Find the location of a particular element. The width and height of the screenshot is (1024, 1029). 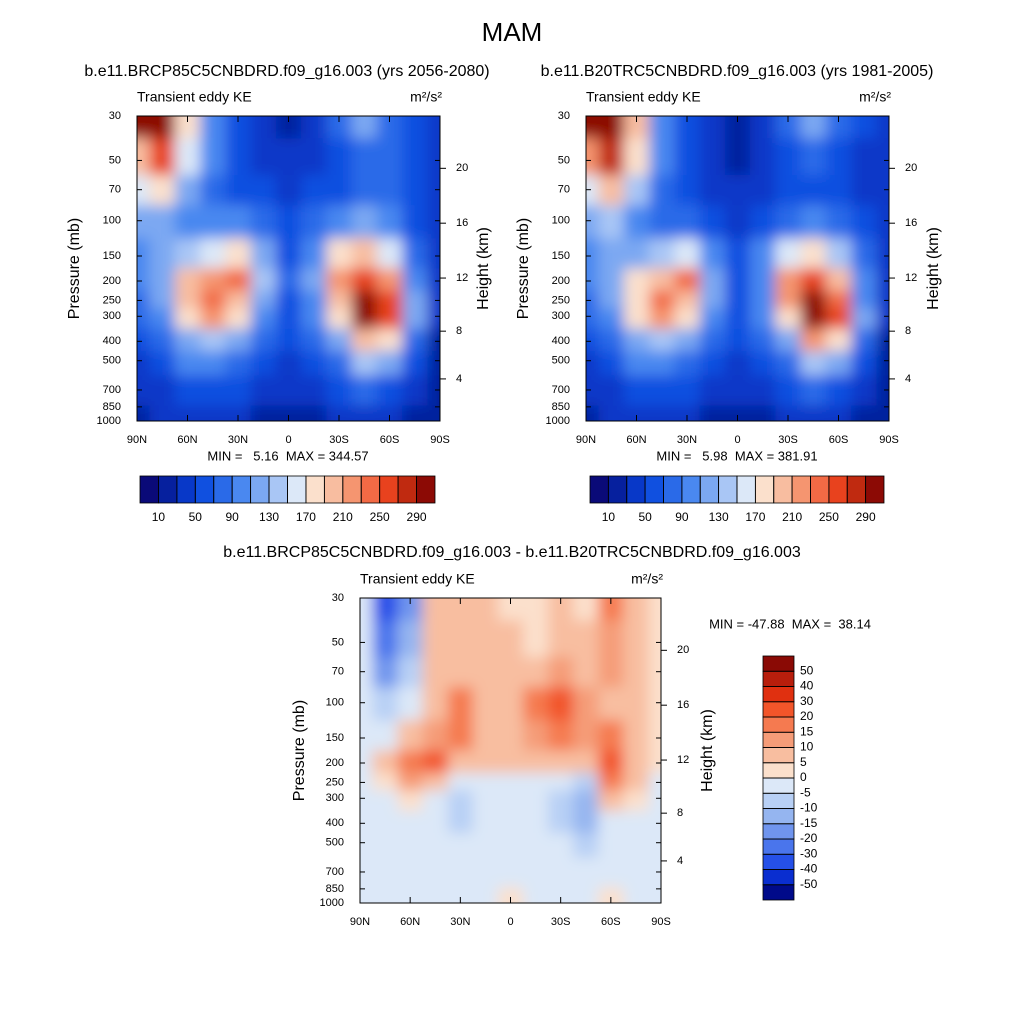

x-tick-label: 60S is located at coordinates (839, 440).